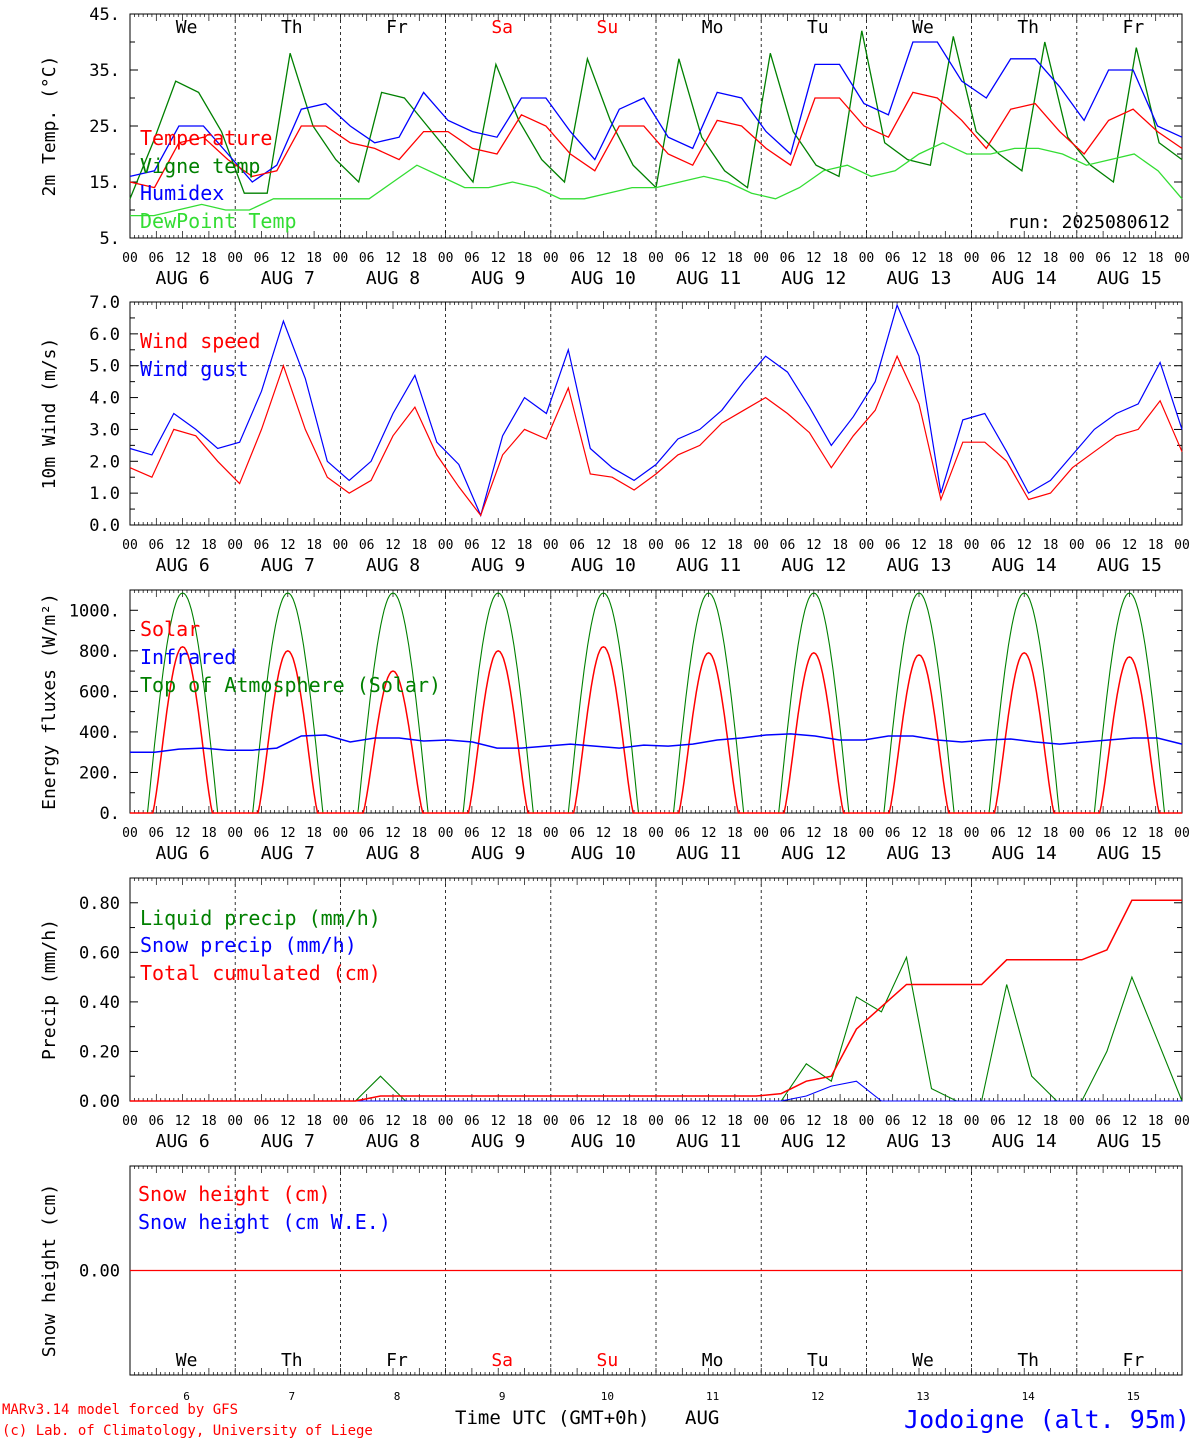  Describe the element at coordinates (502, 27) in the screenshot. I see `day-label: Sa` at that location.